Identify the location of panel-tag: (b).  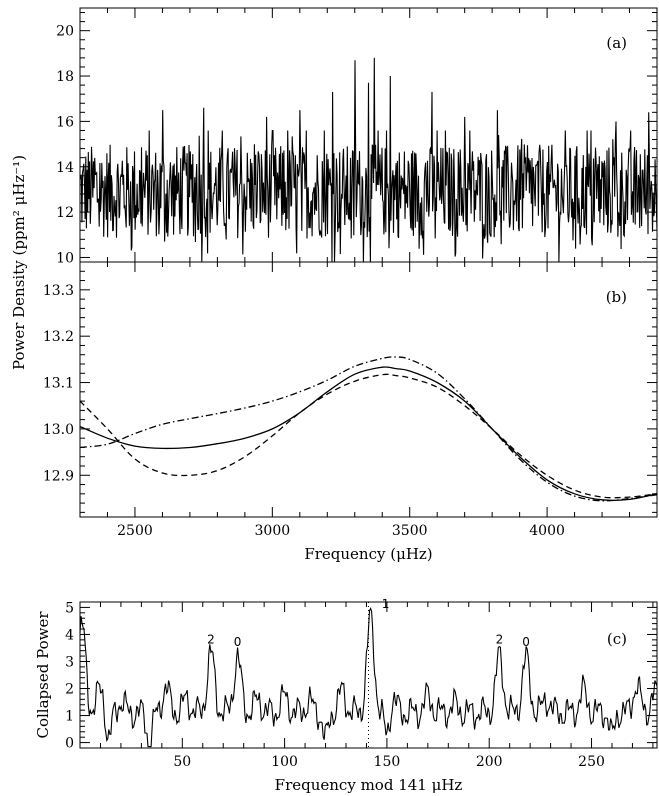
(616, 297).